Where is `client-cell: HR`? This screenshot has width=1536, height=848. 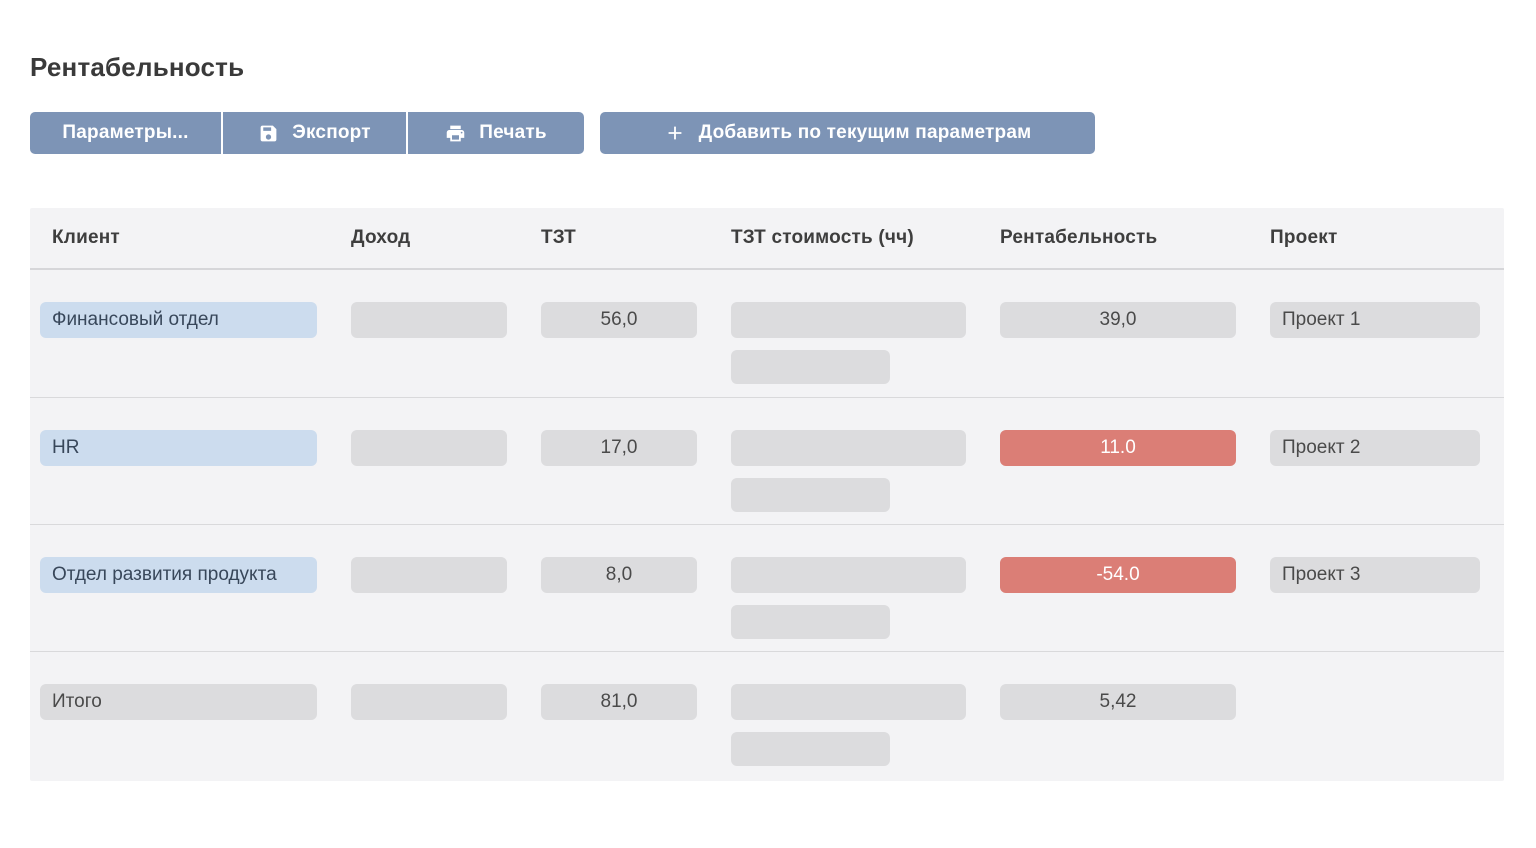
client-cell: HR is located at coordinates (178, 448).